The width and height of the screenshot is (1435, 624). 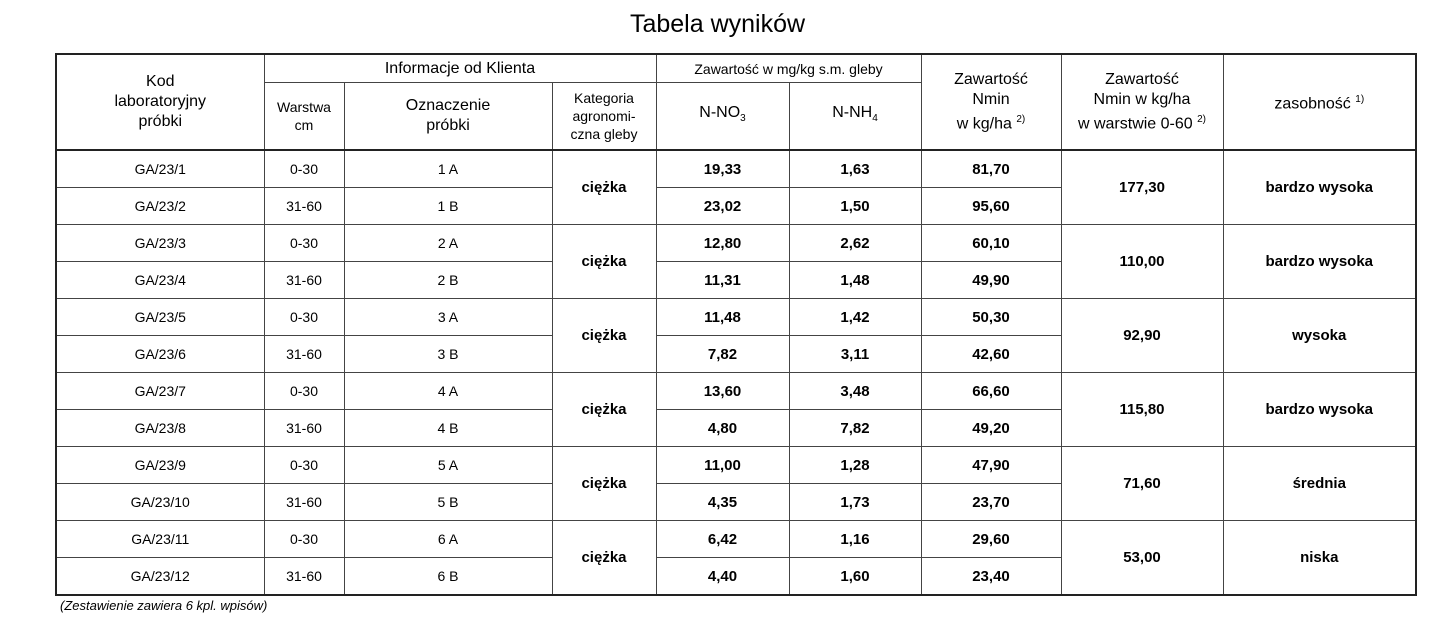 I want to click on nh4-value: 1,16, so click(x=855, y=539).